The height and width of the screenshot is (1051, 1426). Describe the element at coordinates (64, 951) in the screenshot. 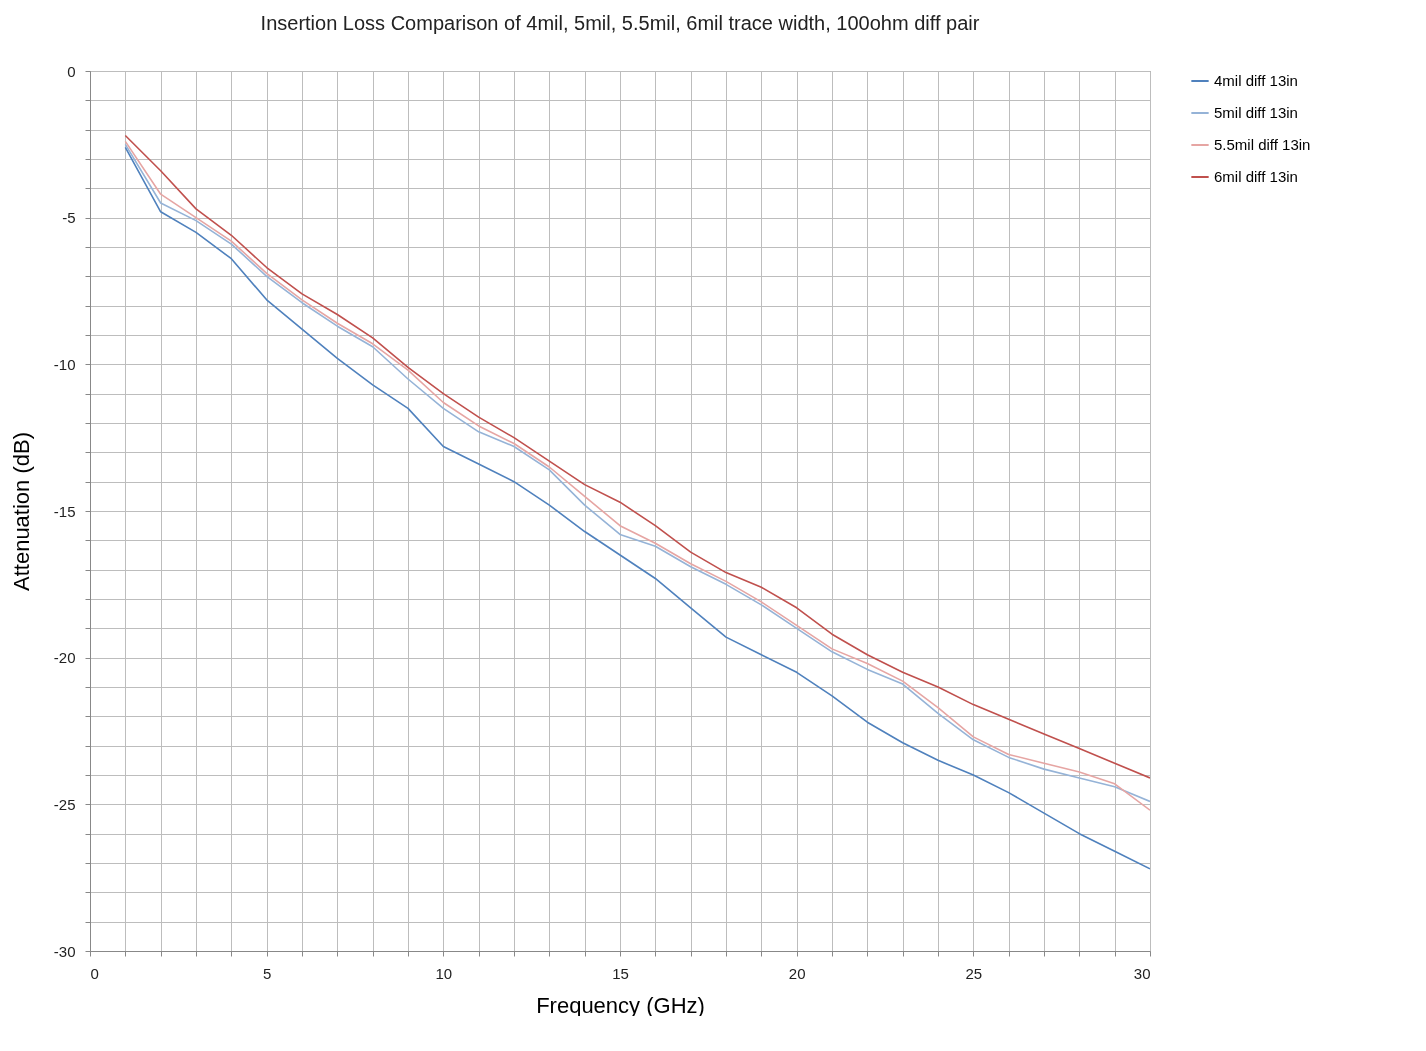

I see `y-tick-label: -30` at that location.